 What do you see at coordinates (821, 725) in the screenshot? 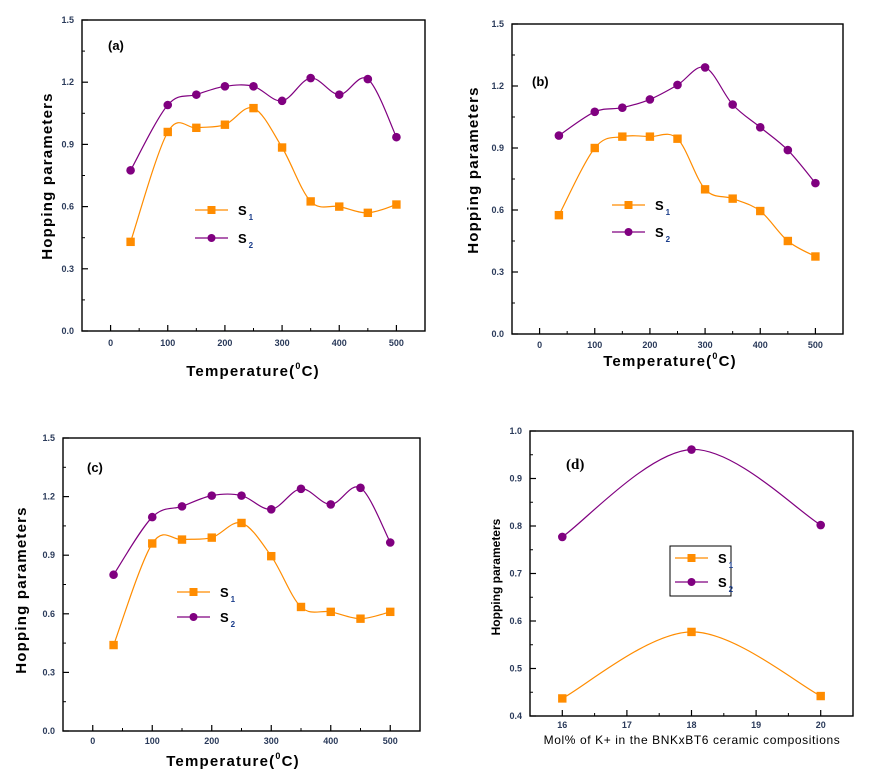
I see `x-tick-label: 20` at bounding box center [821, 725].